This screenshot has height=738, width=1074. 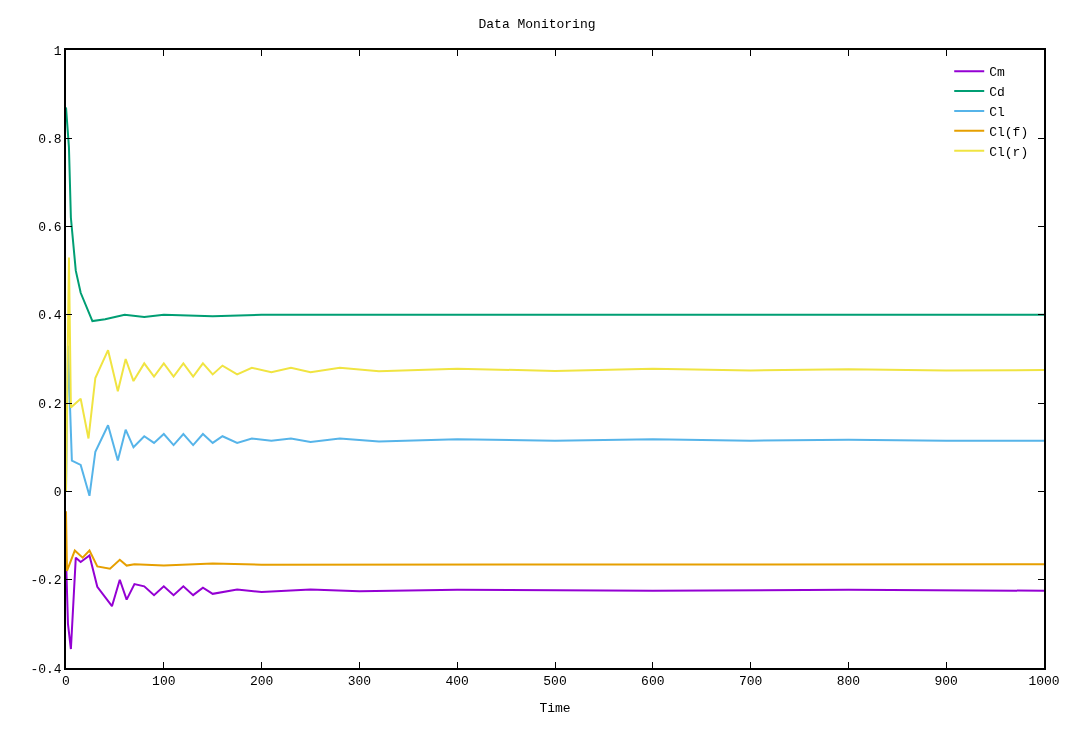 What do you see at coordinates (1044, 682) in the screenshot?
I see `x-tick-label: 1000` at bounding box center [1044, 682].